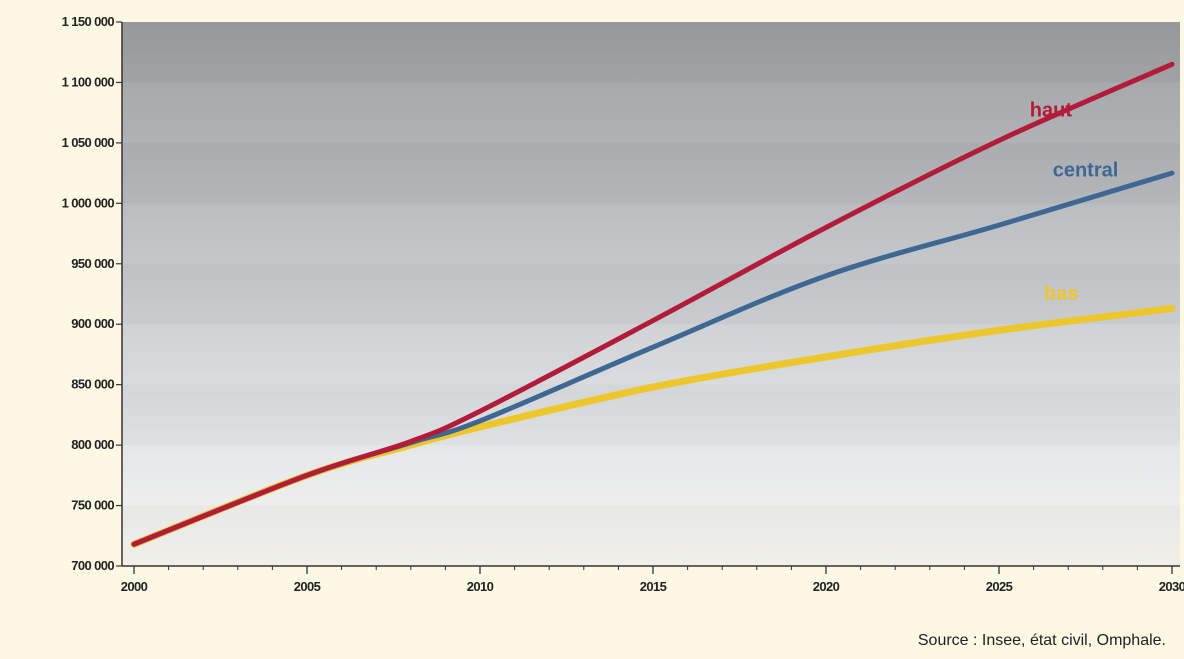 The image size is (1184, 659). What do you see at coordinates (92, 505) in the screenshot?
I see `y-tick-label: 750 000` at bounding box center [92, 505].